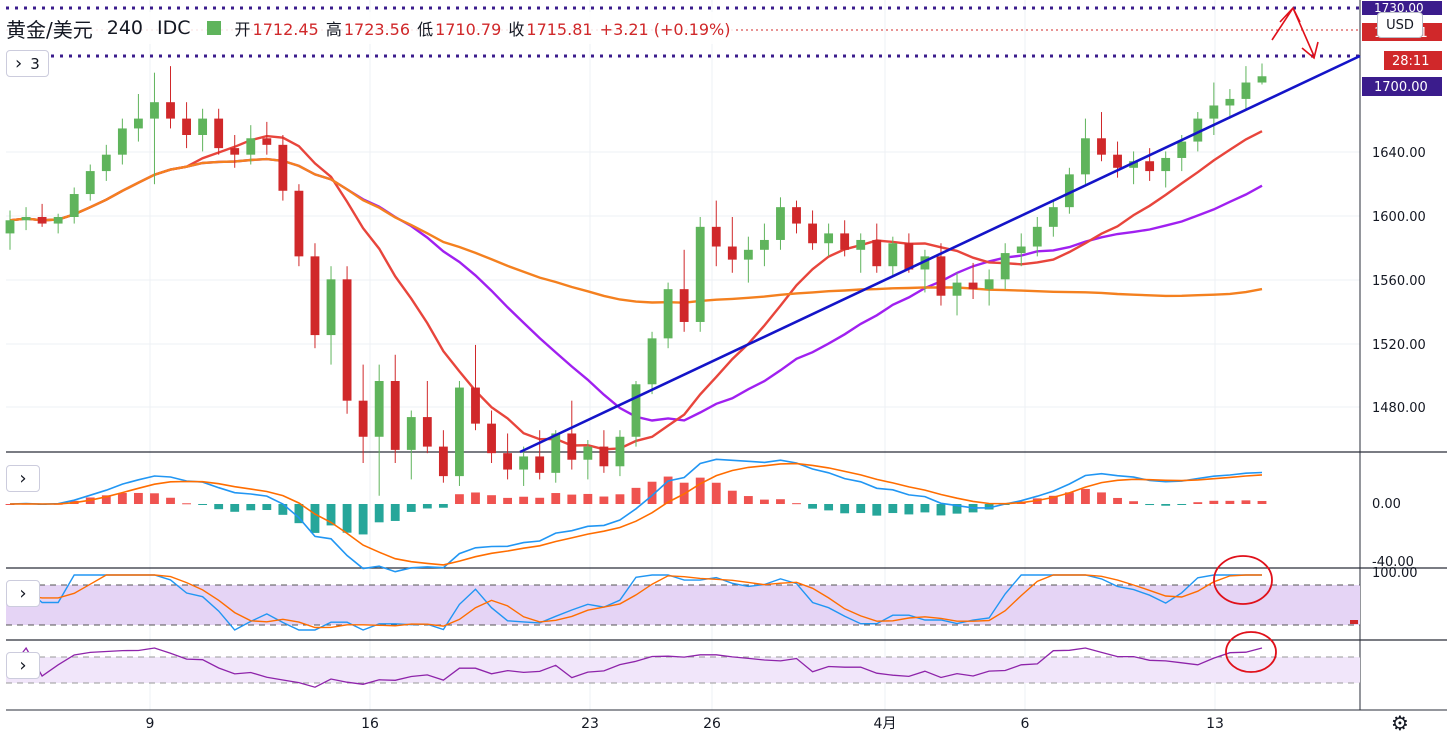 The height and width of the screenshot is (736, 1447). I want to click on rsi-expand-button: ›, so click(23, 665).